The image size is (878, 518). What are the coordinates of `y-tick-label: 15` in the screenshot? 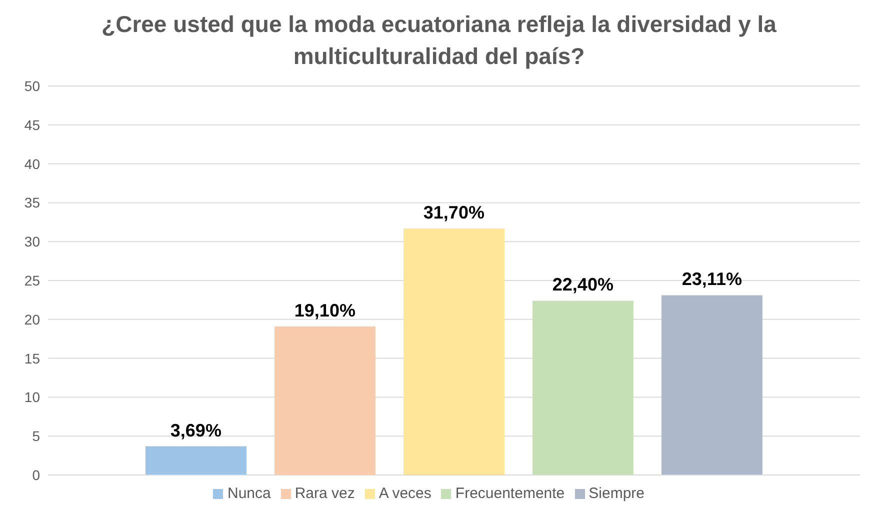 It's located at (32, 358).